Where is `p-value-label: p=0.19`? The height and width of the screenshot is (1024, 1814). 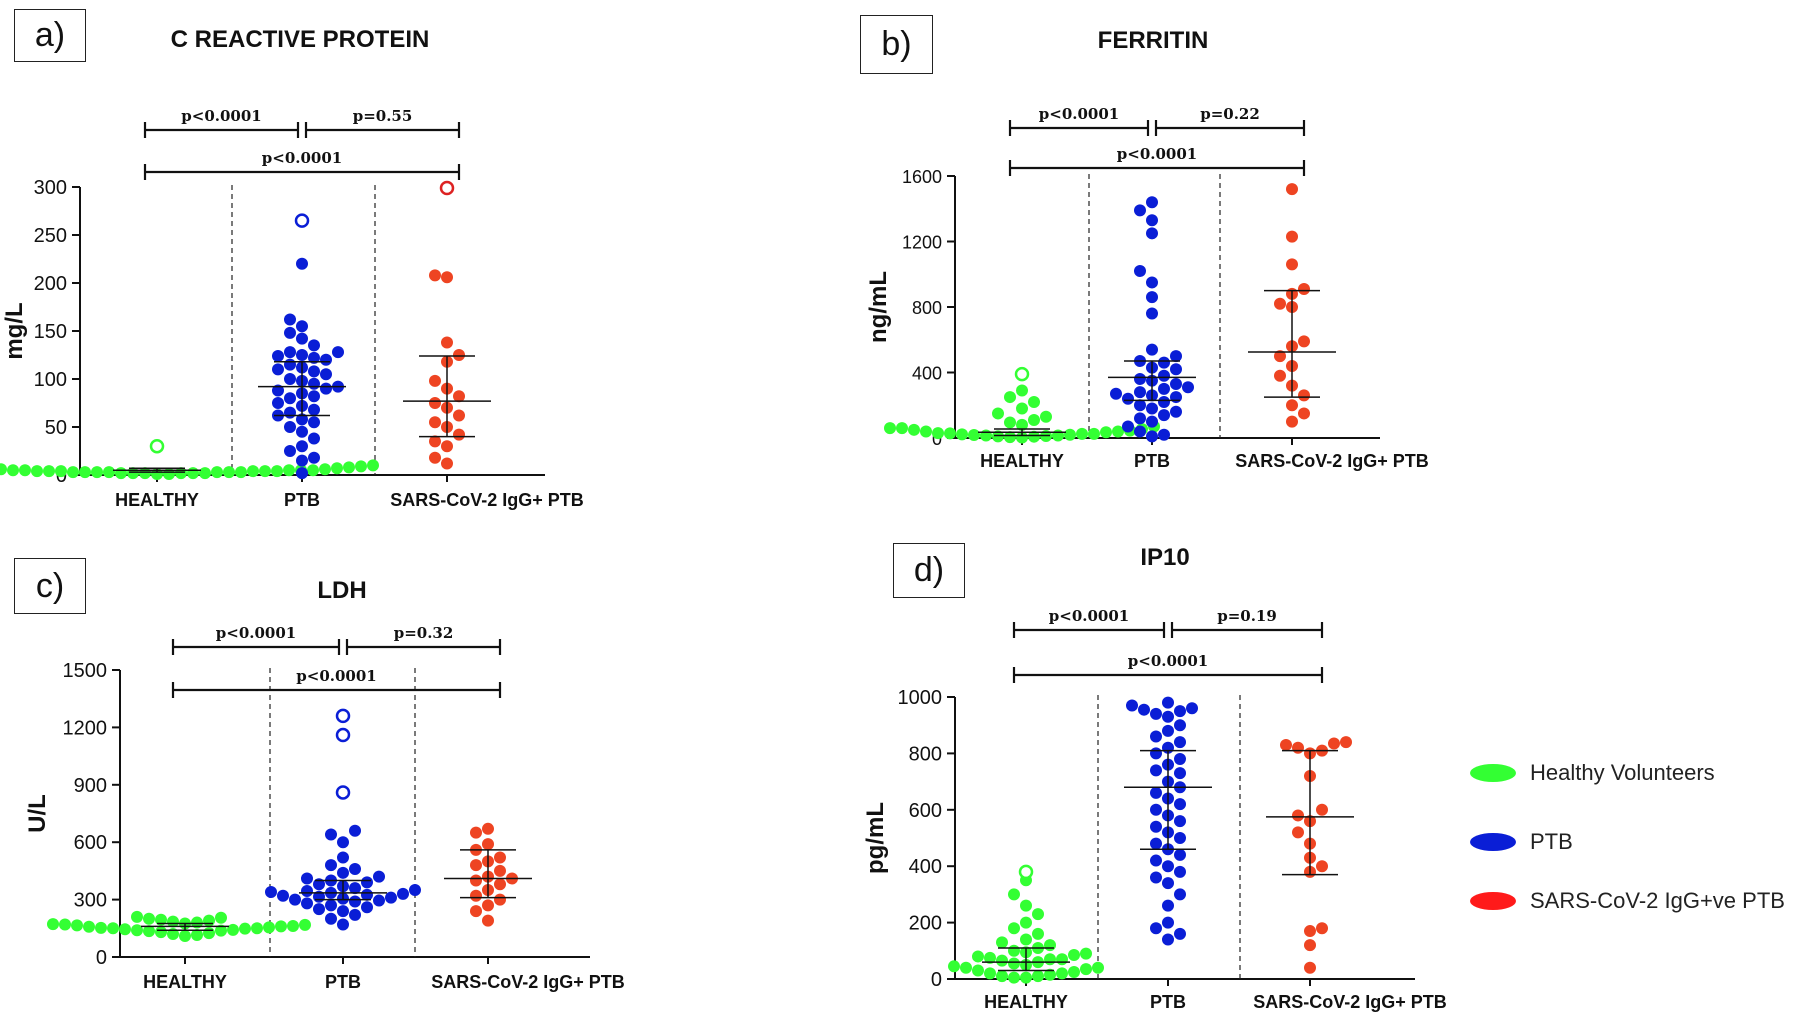 p-value-label: p=0.19 is located at coordinates (1247, 616).